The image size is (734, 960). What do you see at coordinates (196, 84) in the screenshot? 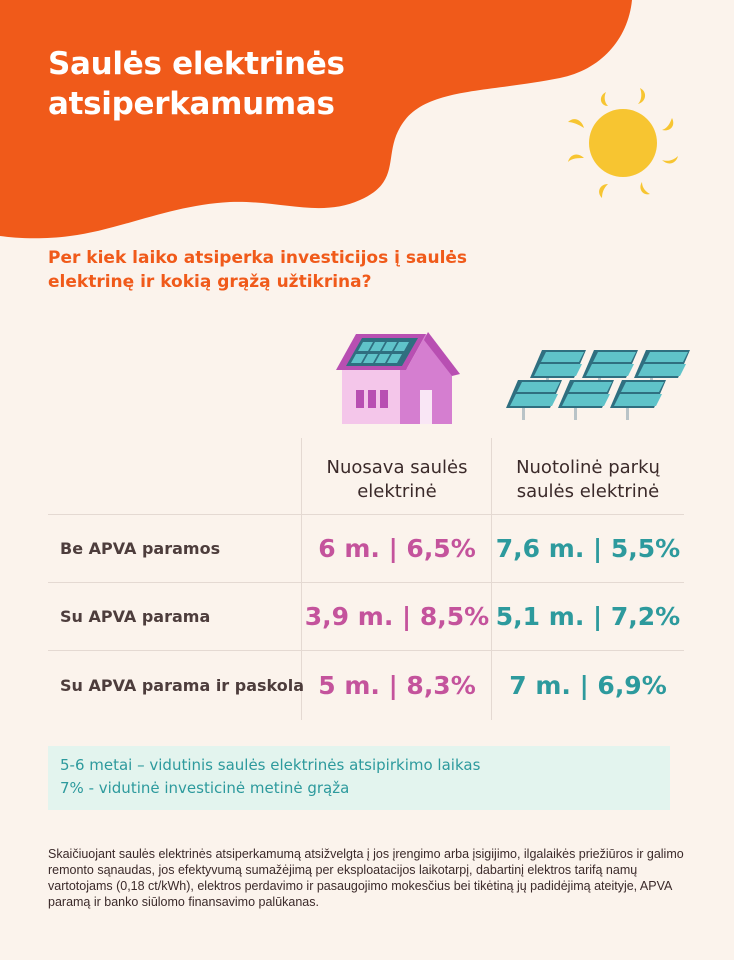
I see `page-title: Saulės elektrinės atsiperkamumas` at bounding box center [196, 84].